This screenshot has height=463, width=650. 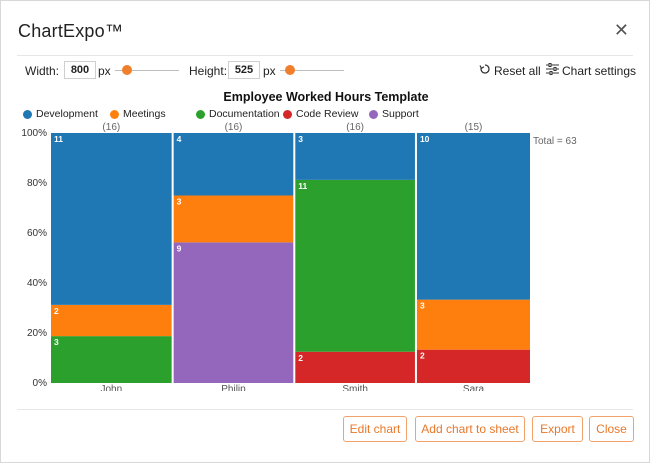 I want to click on close-button: Close, so click(x=611, y=429).